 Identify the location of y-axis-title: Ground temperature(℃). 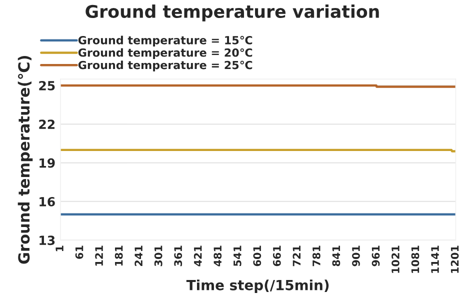
(25, 160).